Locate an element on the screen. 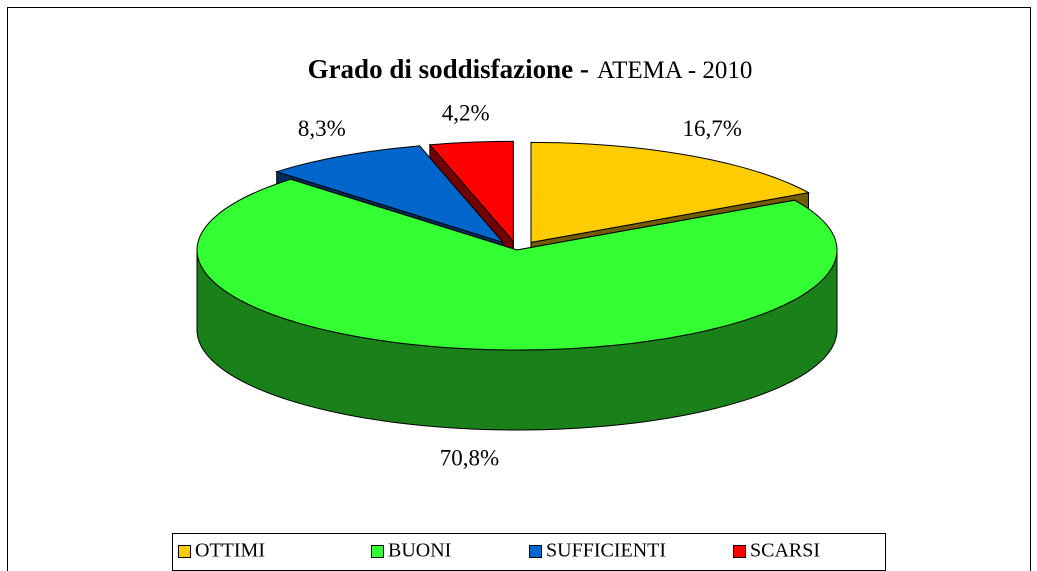 Image resolution: width=1037 pixels, height=571 pixels. legend-label: BUONI is located at coordinates (419, 551).